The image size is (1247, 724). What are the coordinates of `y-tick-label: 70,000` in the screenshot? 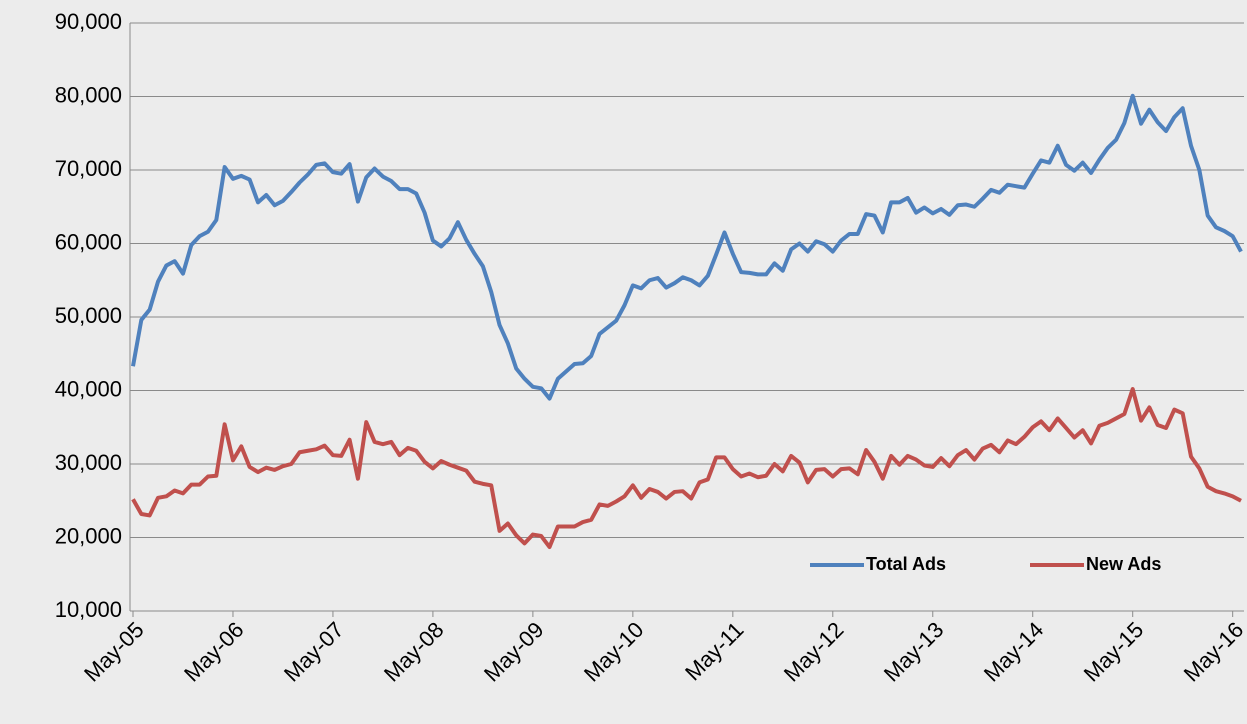 It's located at (88, 168).